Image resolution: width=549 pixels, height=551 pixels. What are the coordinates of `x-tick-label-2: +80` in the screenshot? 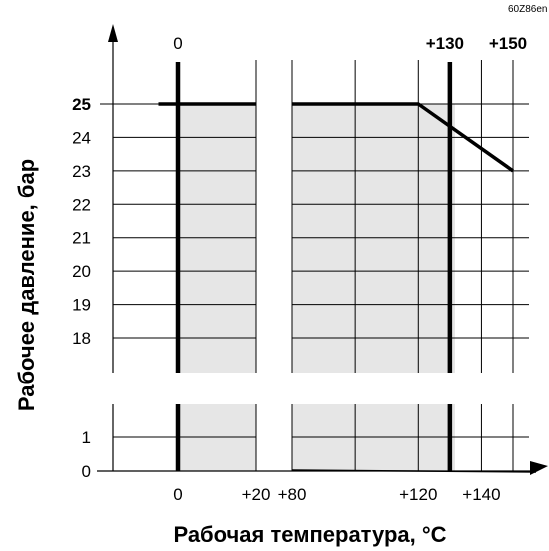 It's located at (292, 494).